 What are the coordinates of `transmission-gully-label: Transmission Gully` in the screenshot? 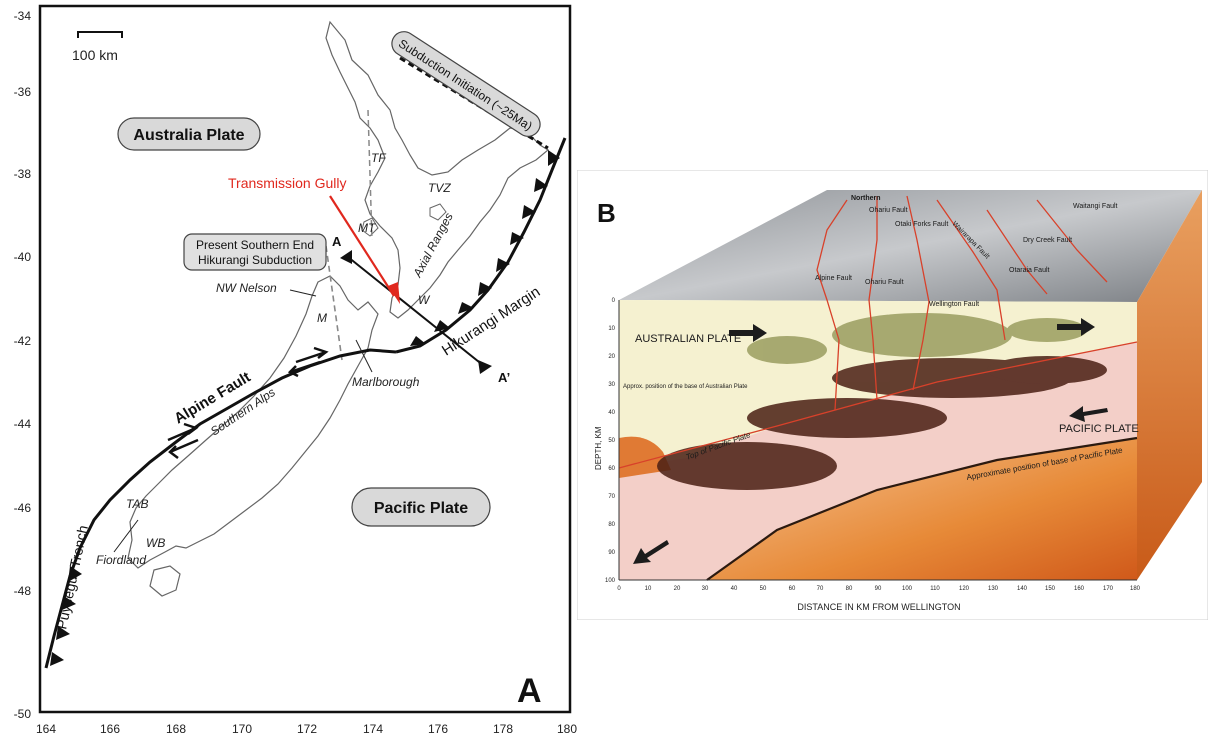 It's located at (287, 183).